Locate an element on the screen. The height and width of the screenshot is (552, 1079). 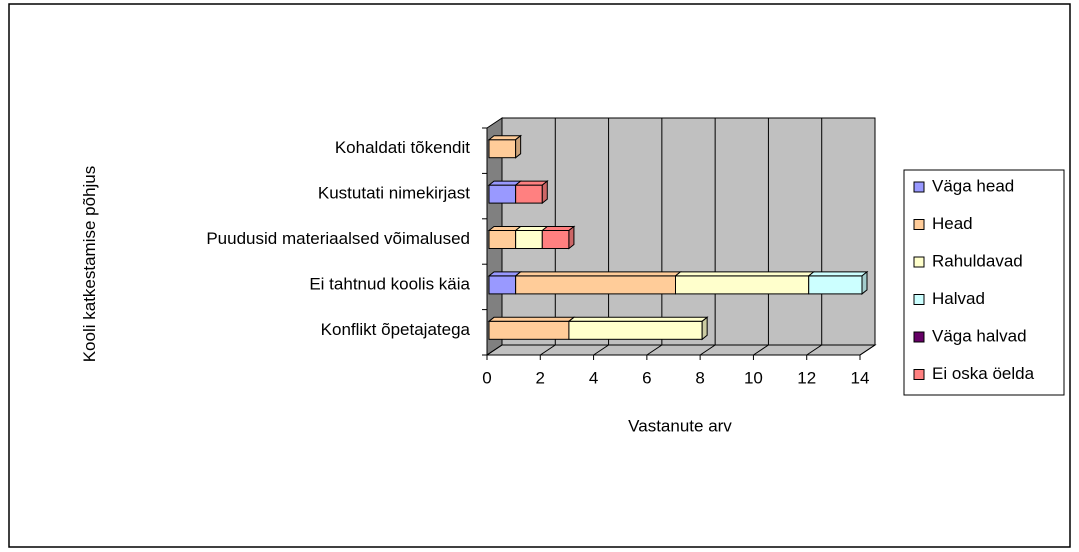
legend-label: Rahuldavad is located at coordinates (977, 260).